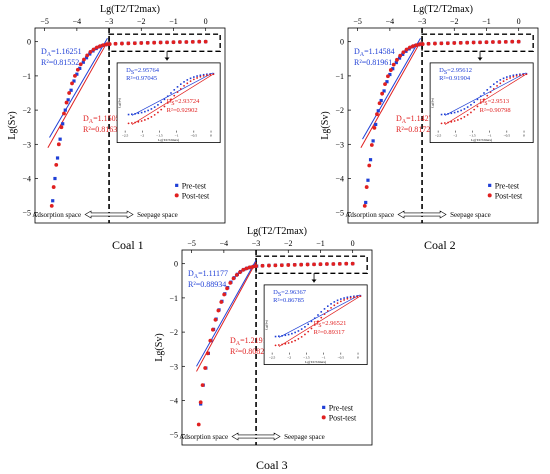 Image resolution: width=550 pixels, height=474 pixels. What do you see at coordinates (455, 78) in the screenshot?
I see `r2s-pre-label: R²=0.91904` at bounding box center [455, 78].